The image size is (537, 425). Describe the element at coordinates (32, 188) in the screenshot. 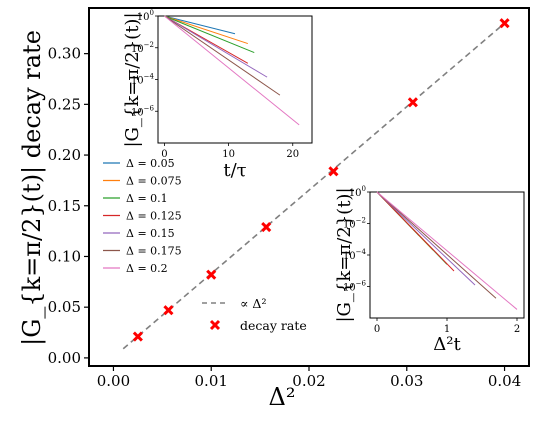

I see `main-y-axis-title: |G_{k=π/2}(t)| decay rate` at that location.